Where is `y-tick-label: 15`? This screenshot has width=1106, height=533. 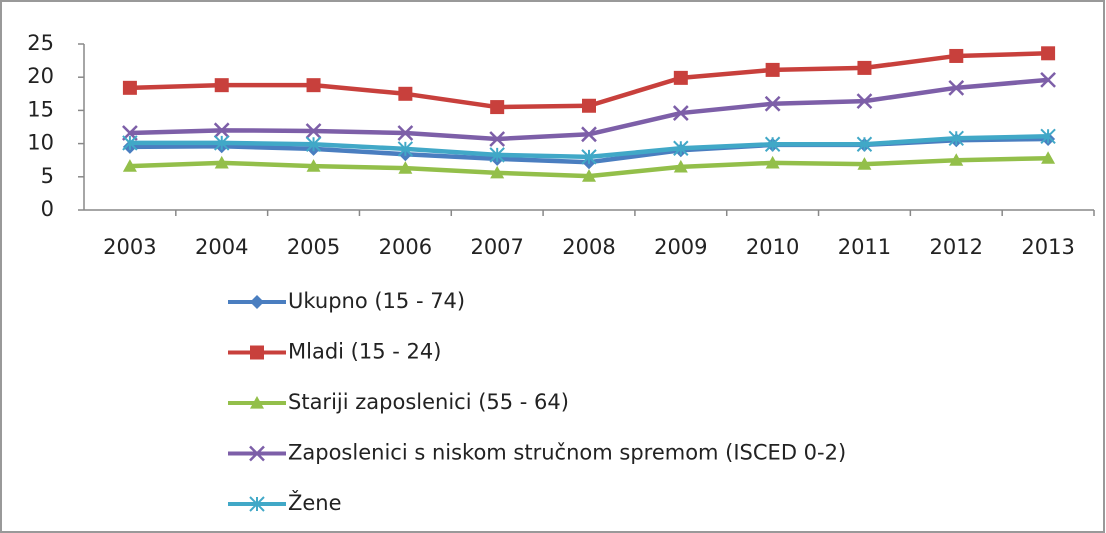 y-tick-label: 15 is located at coordinates (40, 109).